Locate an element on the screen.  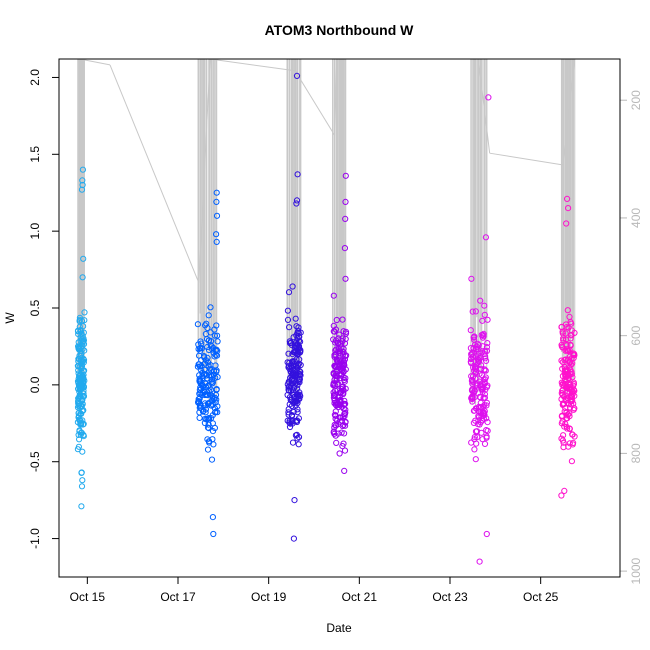
y-tick-label: 1.5 is located at coordinates (35, 154).